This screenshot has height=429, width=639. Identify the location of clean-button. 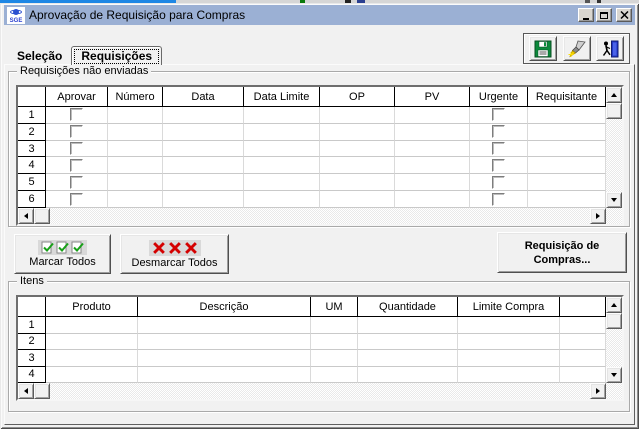
(576, 48).